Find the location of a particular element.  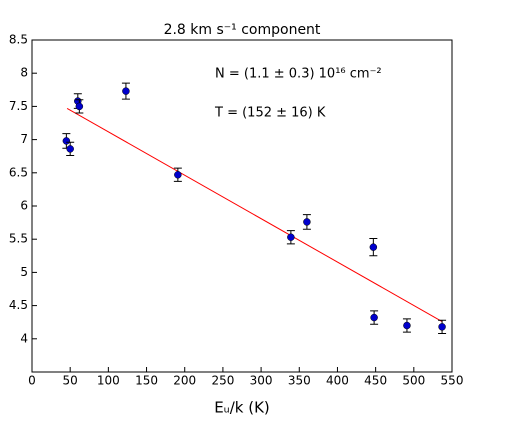

y-tick-label: 7.5 is located at coordinates (18, 106).